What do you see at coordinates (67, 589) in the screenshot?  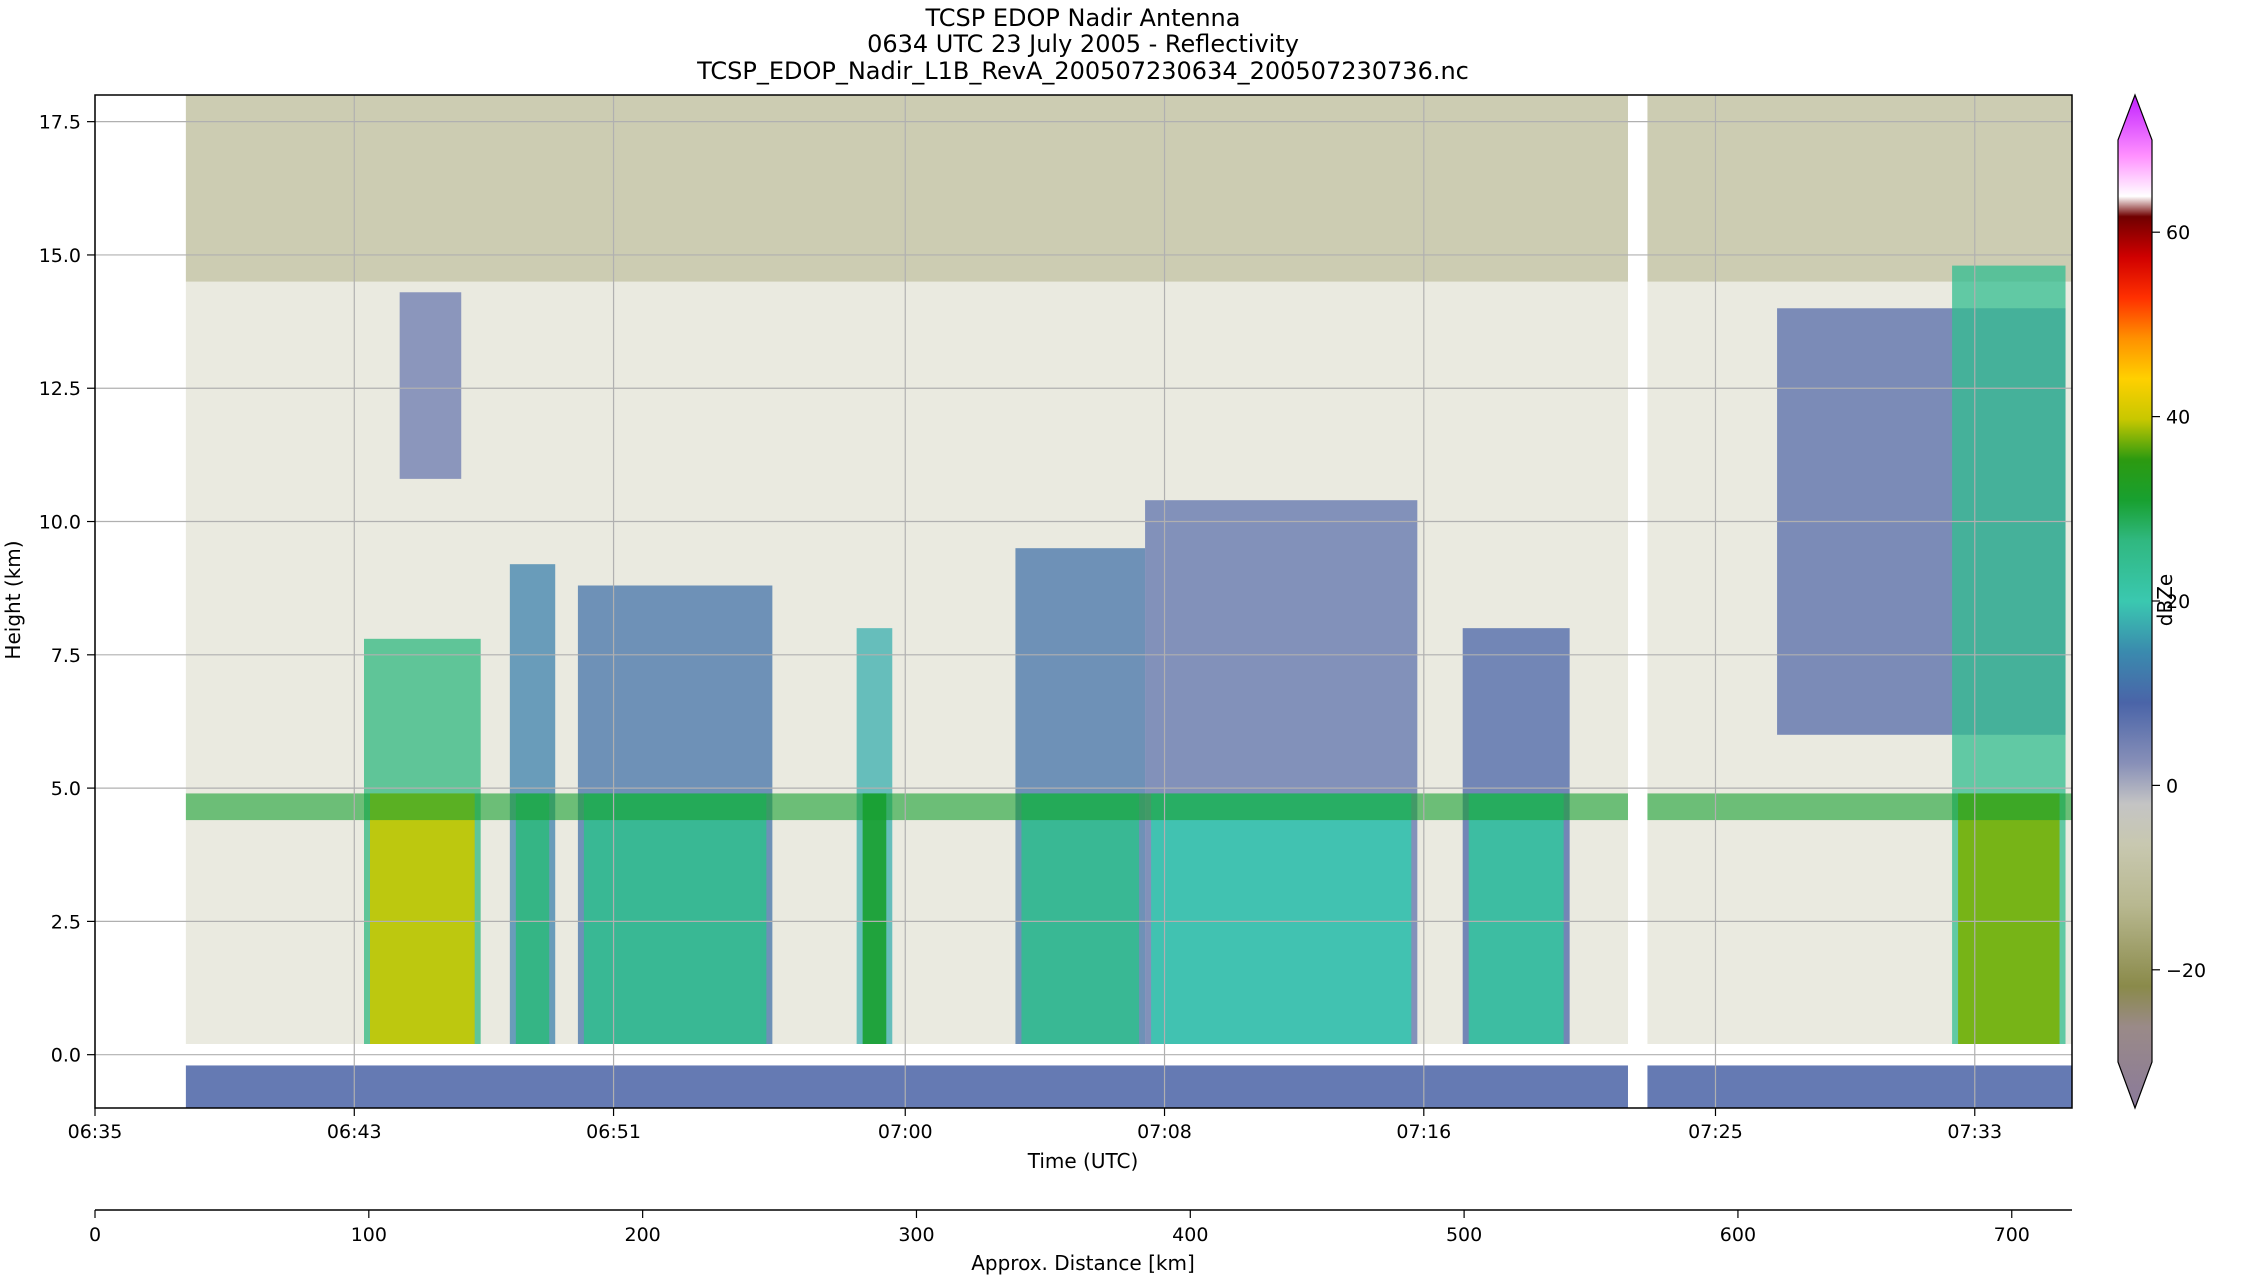 I see `y-axis-ticks: 0.0 2.5 5.0 7.5 10.0 12.5 15.0 17.5` at bounding box center [67, 589].